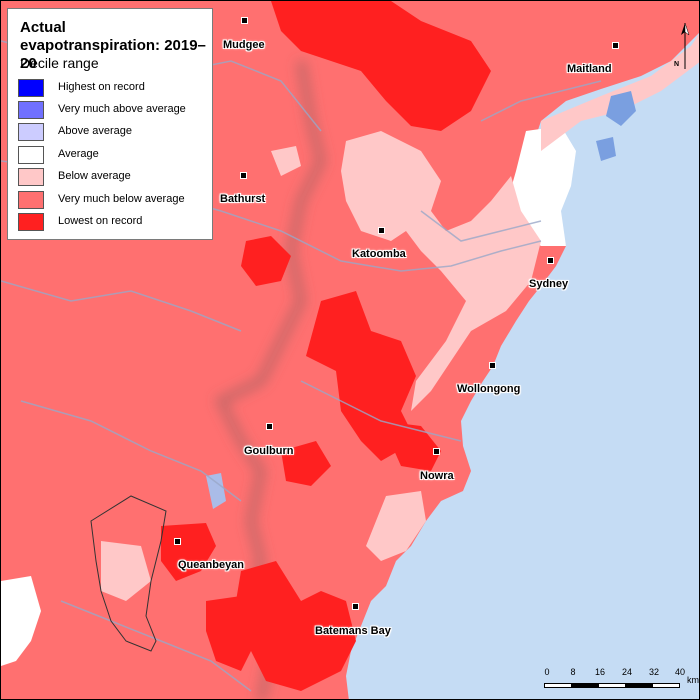 The image size is (700, 700). What do you see at coordinates (615, 45) in the screenshot?
I see `town-marker-maitland` at bounding box center [615, 45].